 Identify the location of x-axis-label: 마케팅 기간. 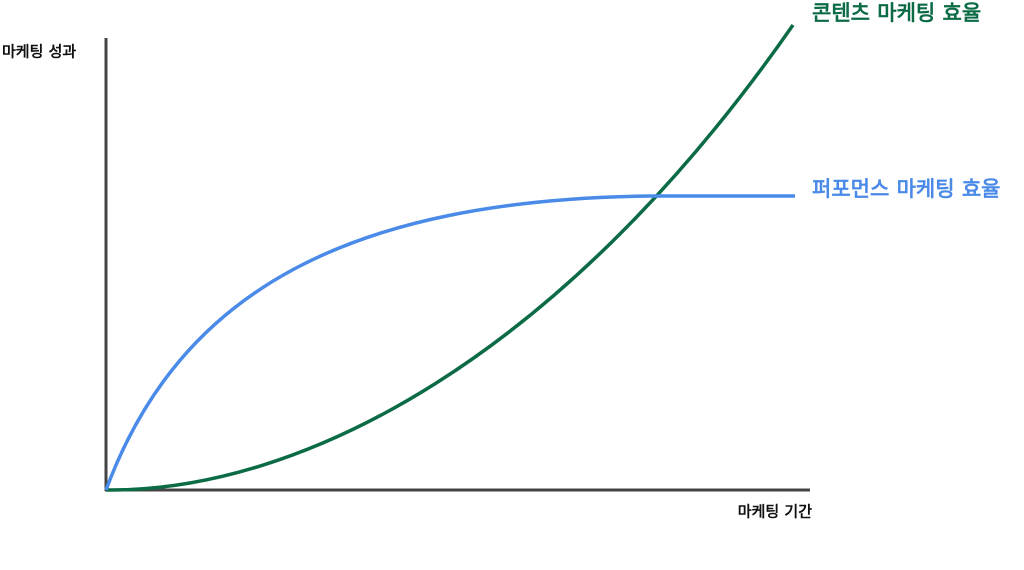
(775, 512).